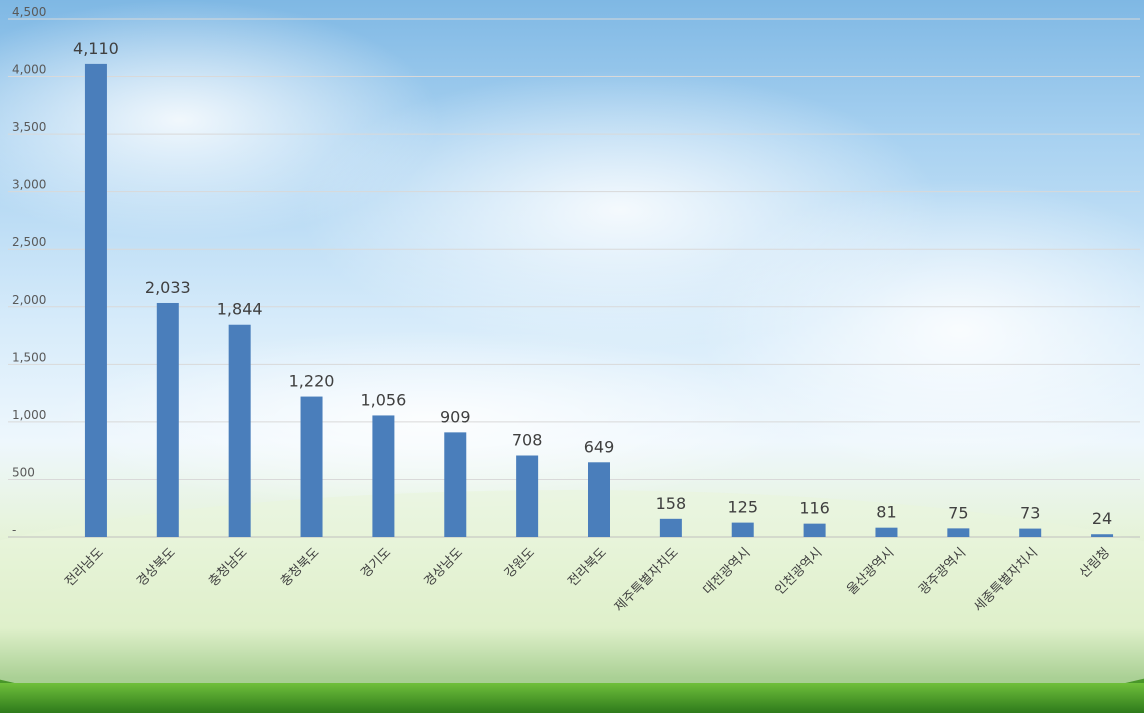 The width and height of the screenshot is (1144, 713). What do you see at coordinates (886, 512) in the screenshot?
I see `data-label: 81` at bounding box center [886, 512].